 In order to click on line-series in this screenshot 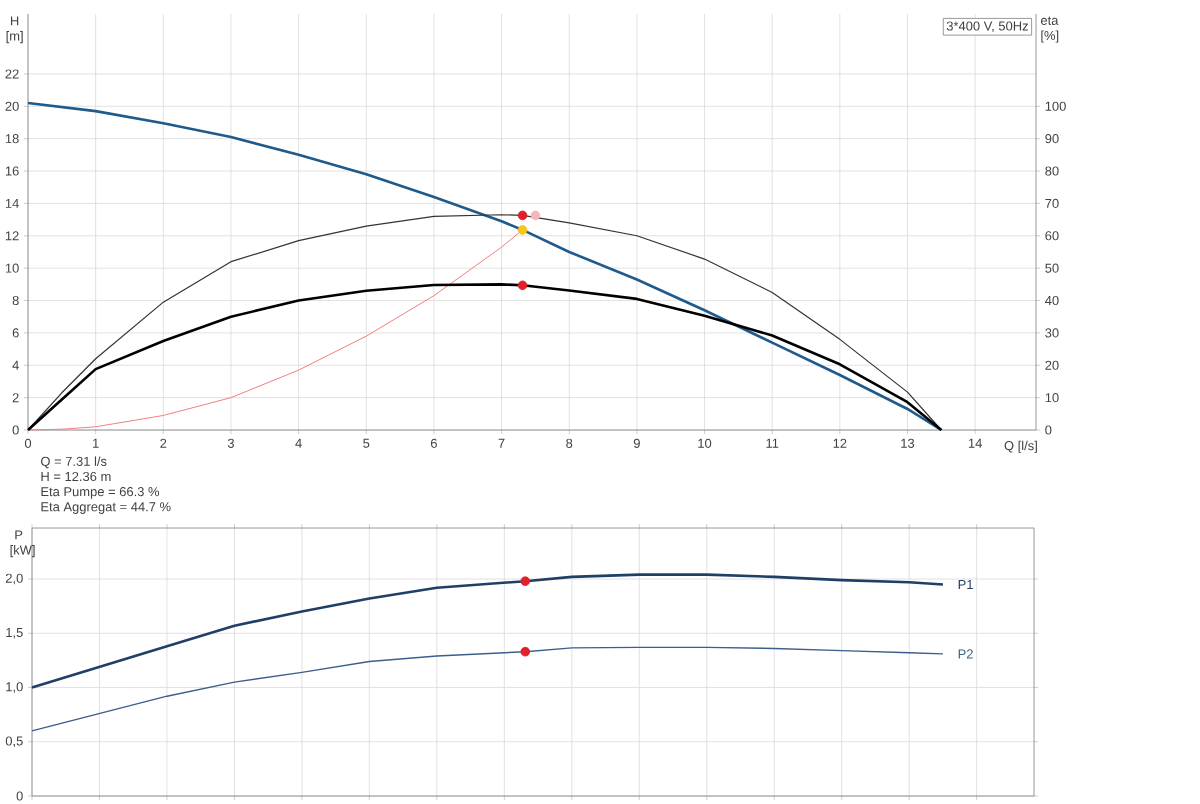, I will do `click(484, 357)`.